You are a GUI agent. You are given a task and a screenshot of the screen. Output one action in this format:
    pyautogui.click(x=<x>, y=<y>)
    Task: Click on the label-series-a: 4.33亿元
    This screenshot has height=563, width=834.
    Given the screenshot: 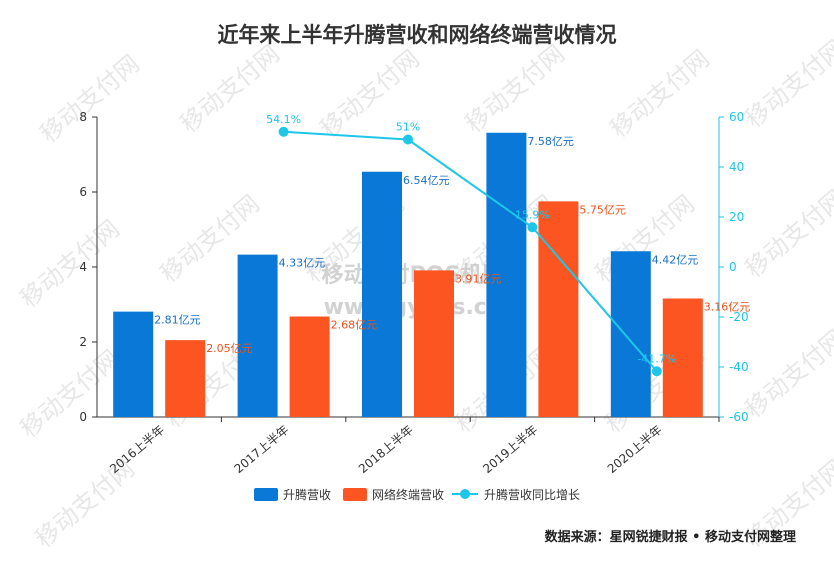 What is the action you would take?
    pyautogui.click(x=302, y=263)
    